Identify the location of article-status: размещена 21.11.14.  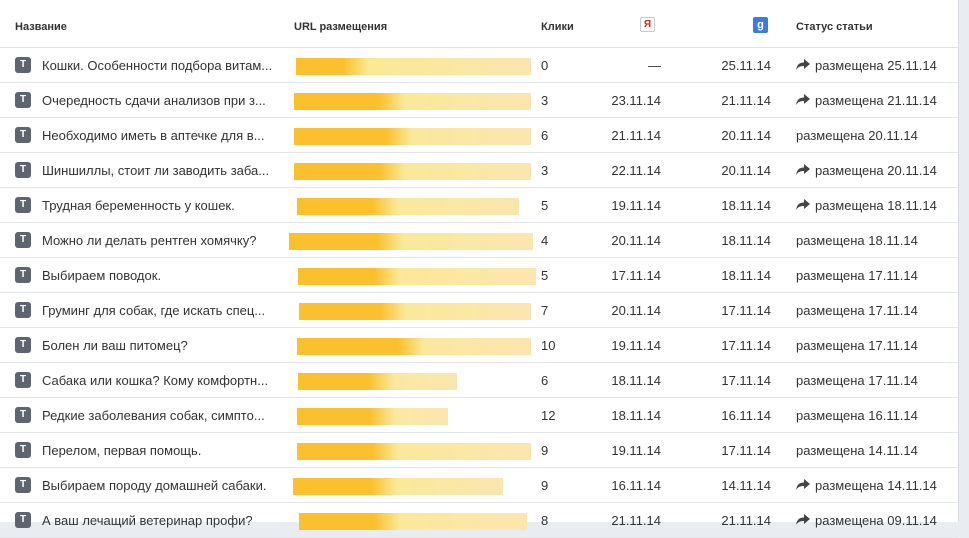
(866, 100).